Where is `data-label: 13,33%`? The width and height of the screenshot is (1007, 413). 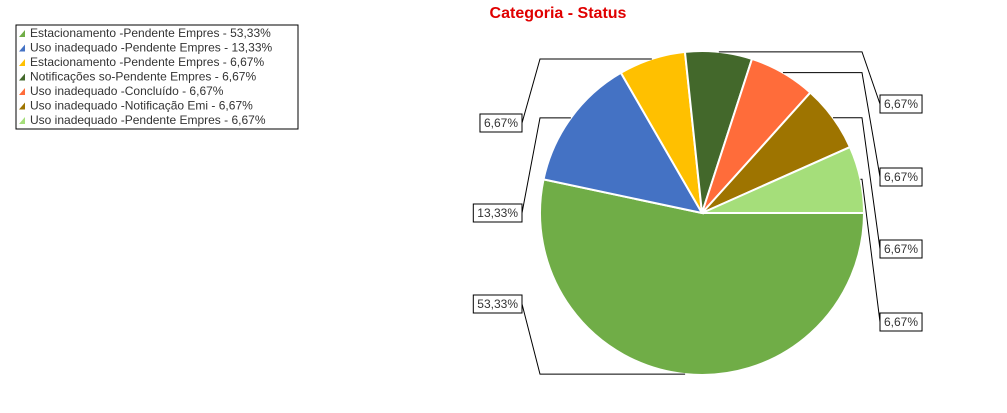
data-label: 13,33% is located at coordinates (497, 213).